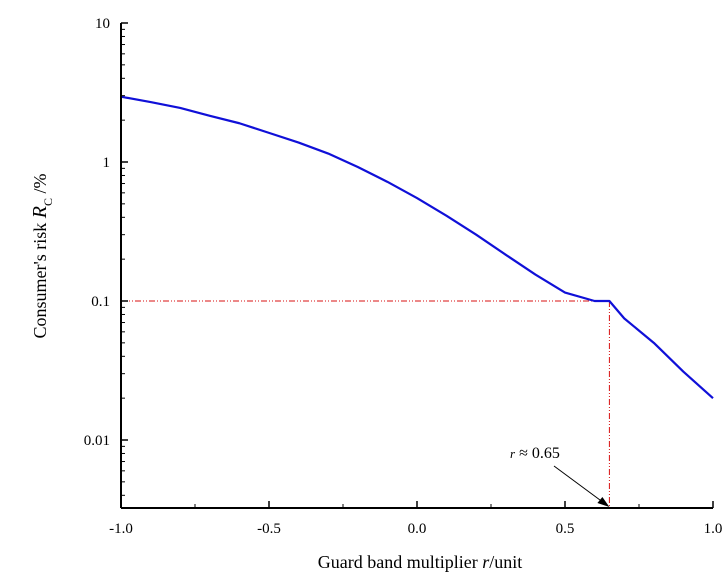 The width and height of the screenshot is (728, 581). Describe the element at coordinates (535, 453) in the screenshot. I see `annotation-label: r ≈ 0.65` at that location.